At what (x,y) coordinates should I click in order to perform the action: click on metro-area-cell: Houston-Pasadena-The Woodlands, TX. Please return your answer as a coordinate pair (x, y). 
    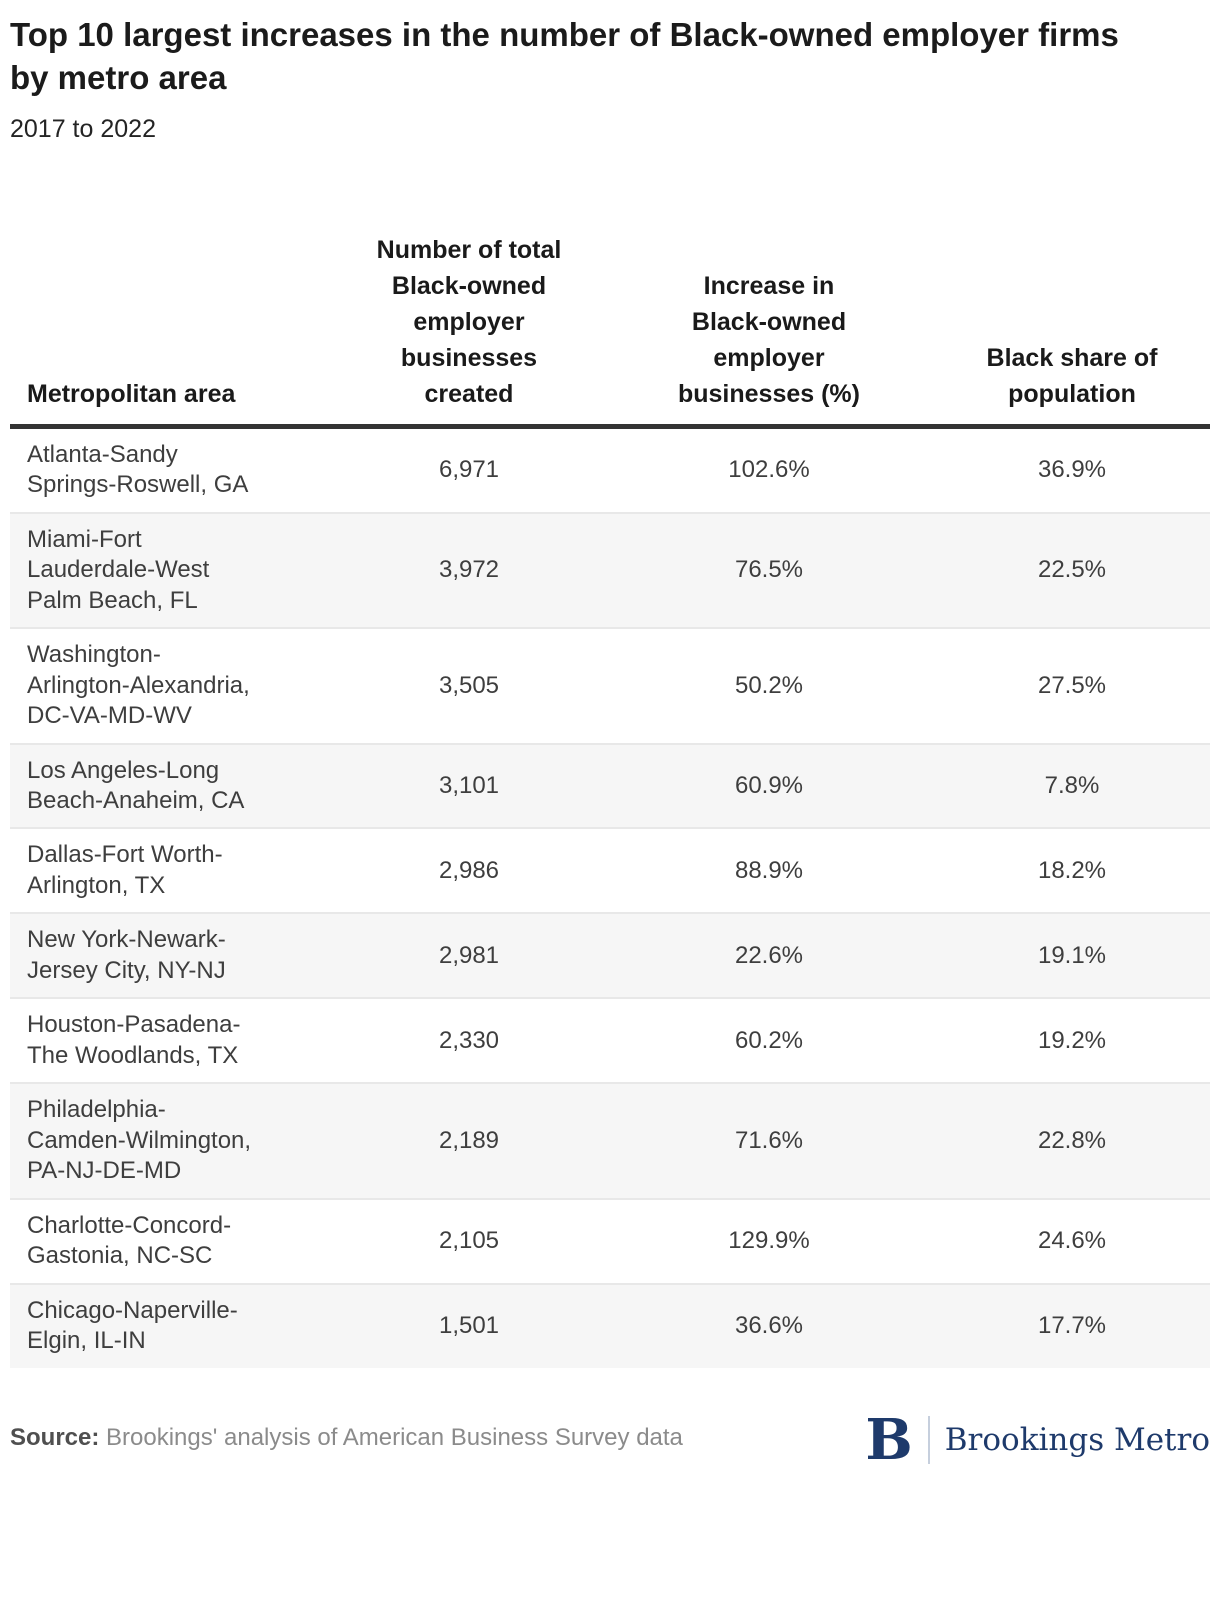
    Looking at the image, I should click on (134, 1040).